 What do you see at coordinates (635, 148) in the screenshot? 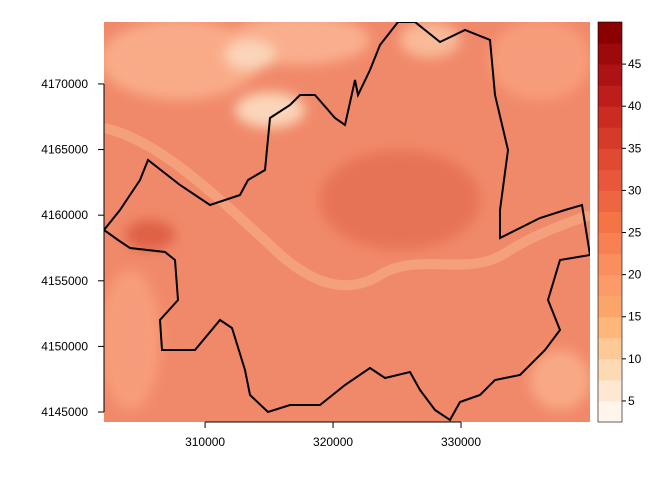
I see `legend-tick-label: 35` at bounding box center [635, 148].